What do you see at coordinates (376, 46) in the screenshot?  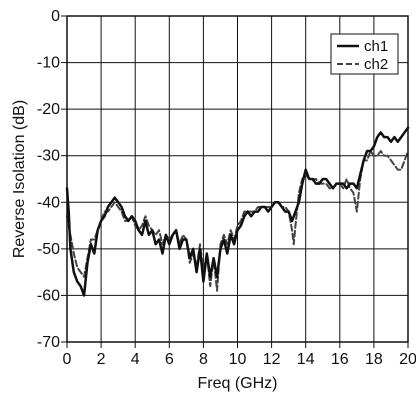 I see `legend-ch1-label: ch1` at bounding box center [376, 46].